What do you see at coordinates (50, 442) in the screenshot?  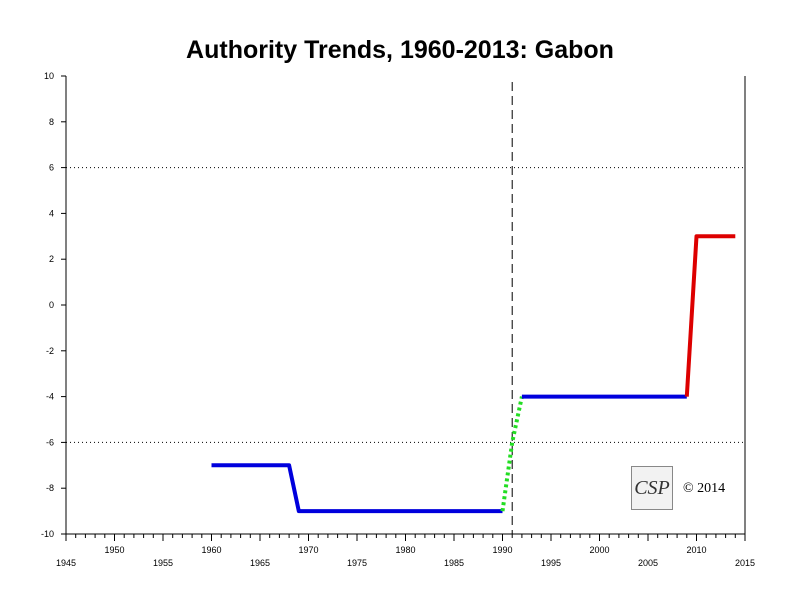 I see `y-tick-label: -6` at bounding box center [50, 442].